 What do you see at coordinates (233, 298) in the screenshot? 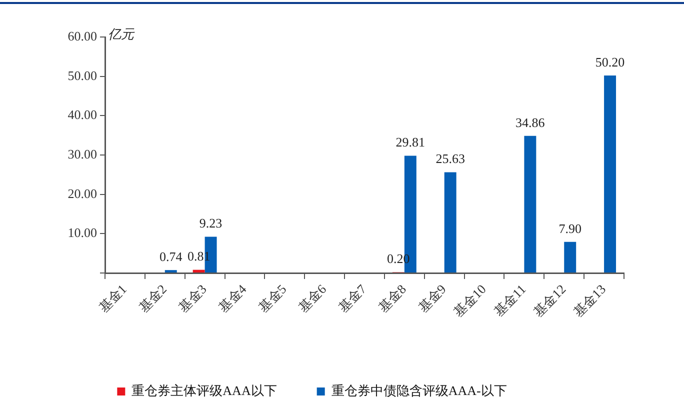
I see `x-tick-label: 基金4` at bounding box center [233, 298].